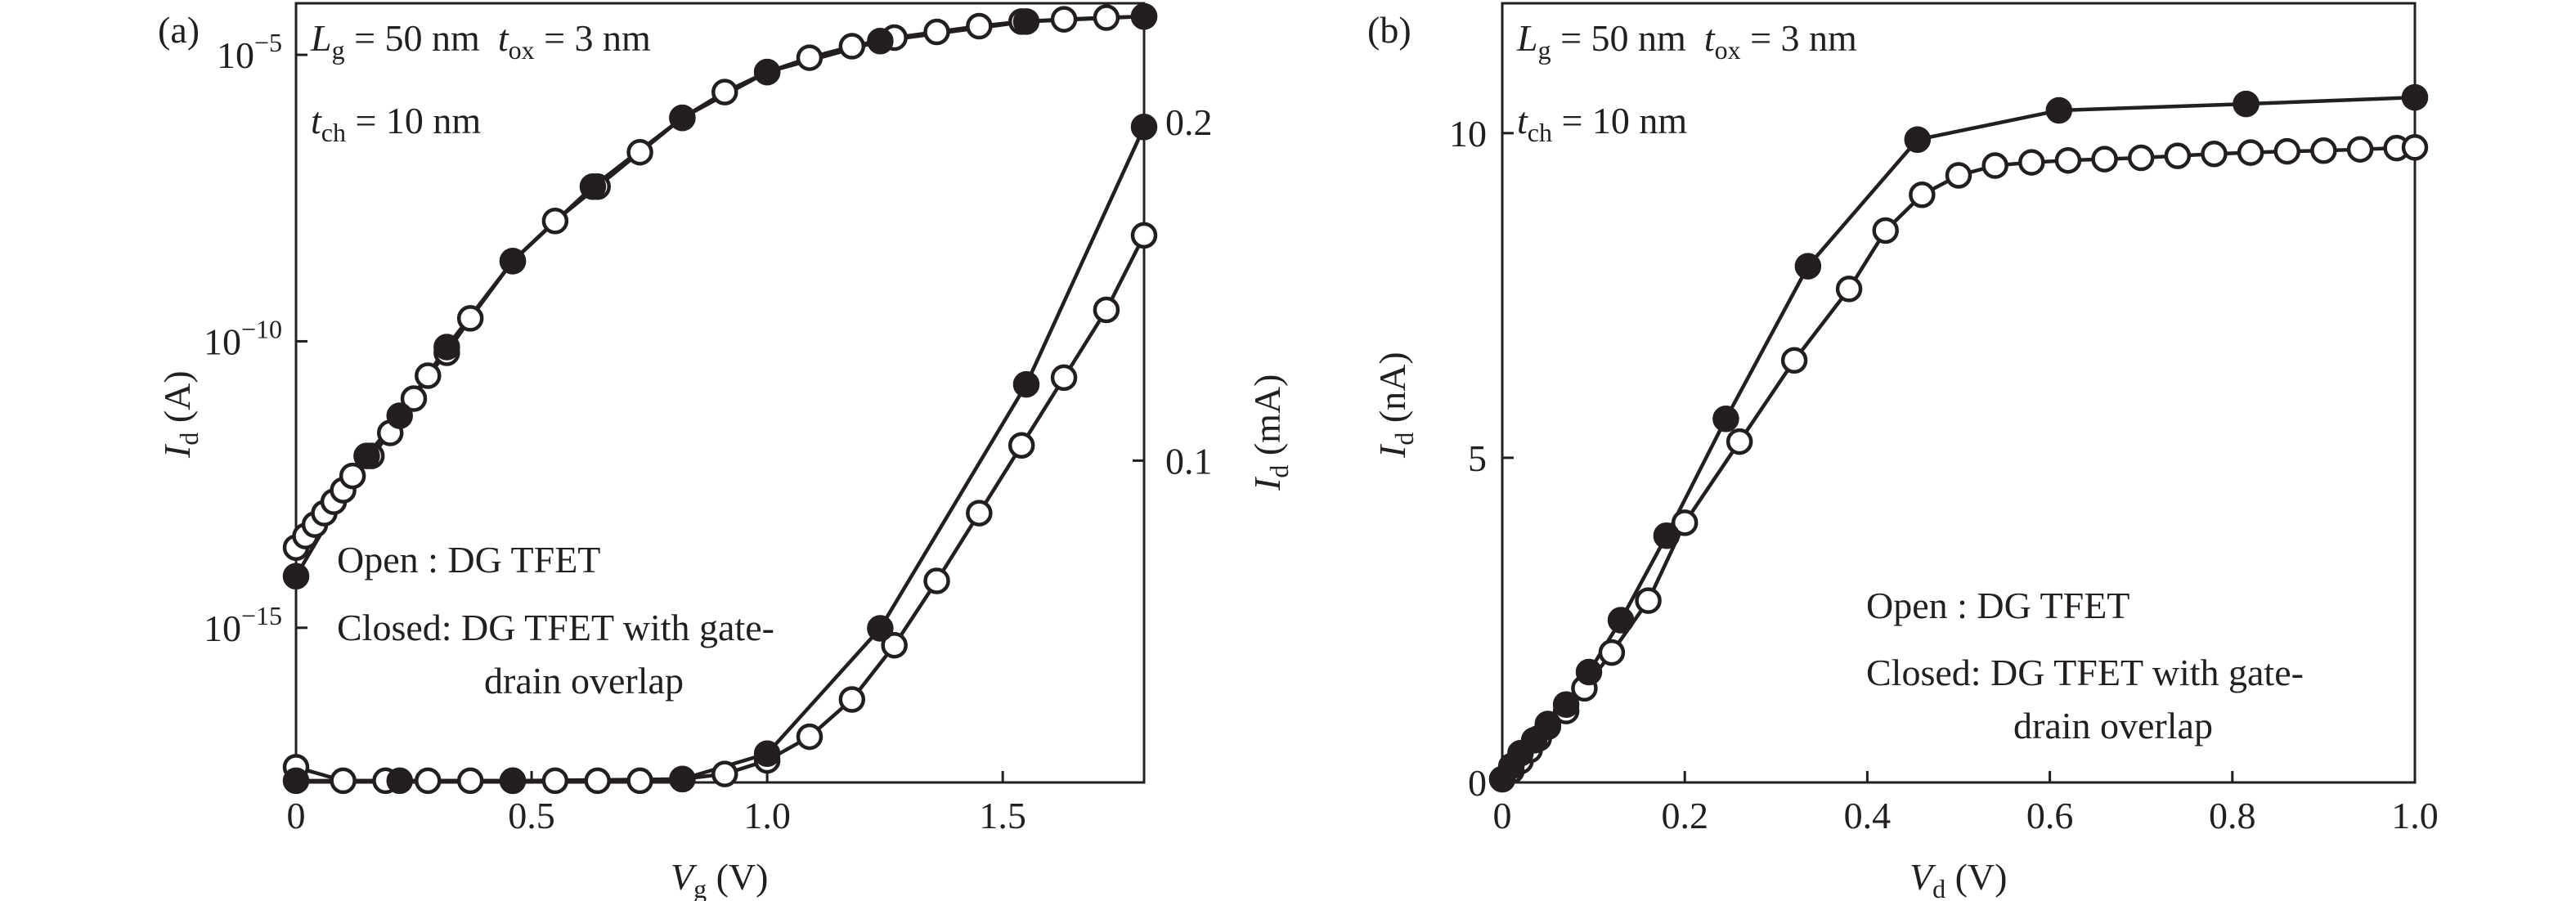 This screenshot has width=2576, height=901. What do you see at coordinates (767, 815) in the screenshot?
I see `panel-a-x-tick-label: 1.0` at bounding box center [767, 815].